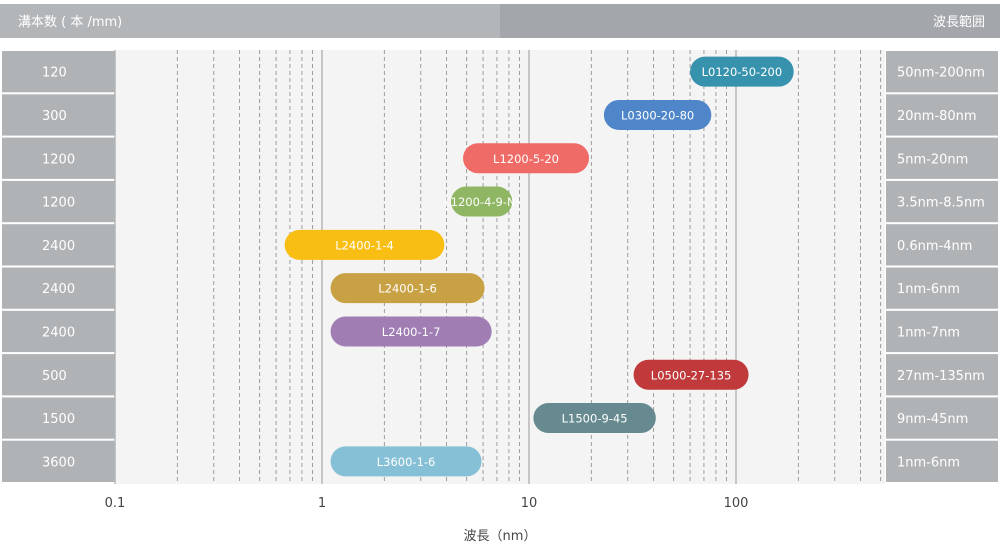  Describe the element at coordinates (54, 73) in the screenshot. I see `grooves-value: 120` at that location.